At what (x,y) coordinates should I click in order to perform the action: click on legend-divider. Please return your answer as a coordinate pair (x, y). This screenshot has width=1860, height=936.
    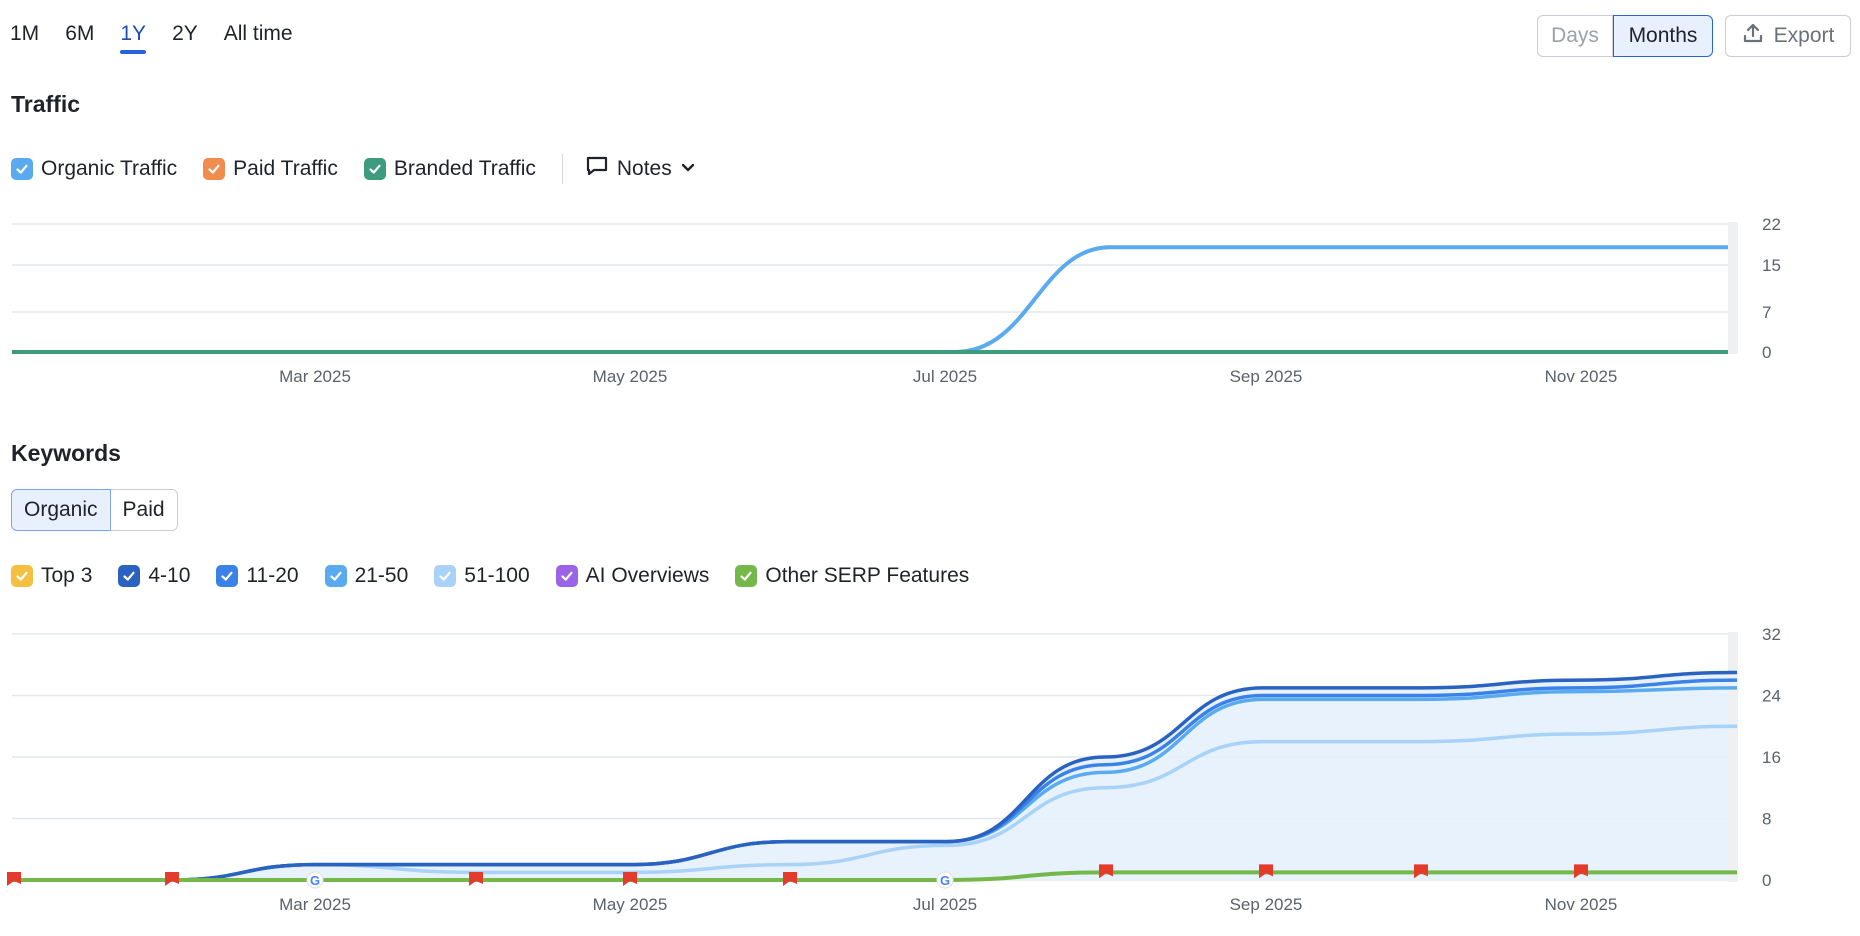
    Looking at the image, I should click on (562, 169).